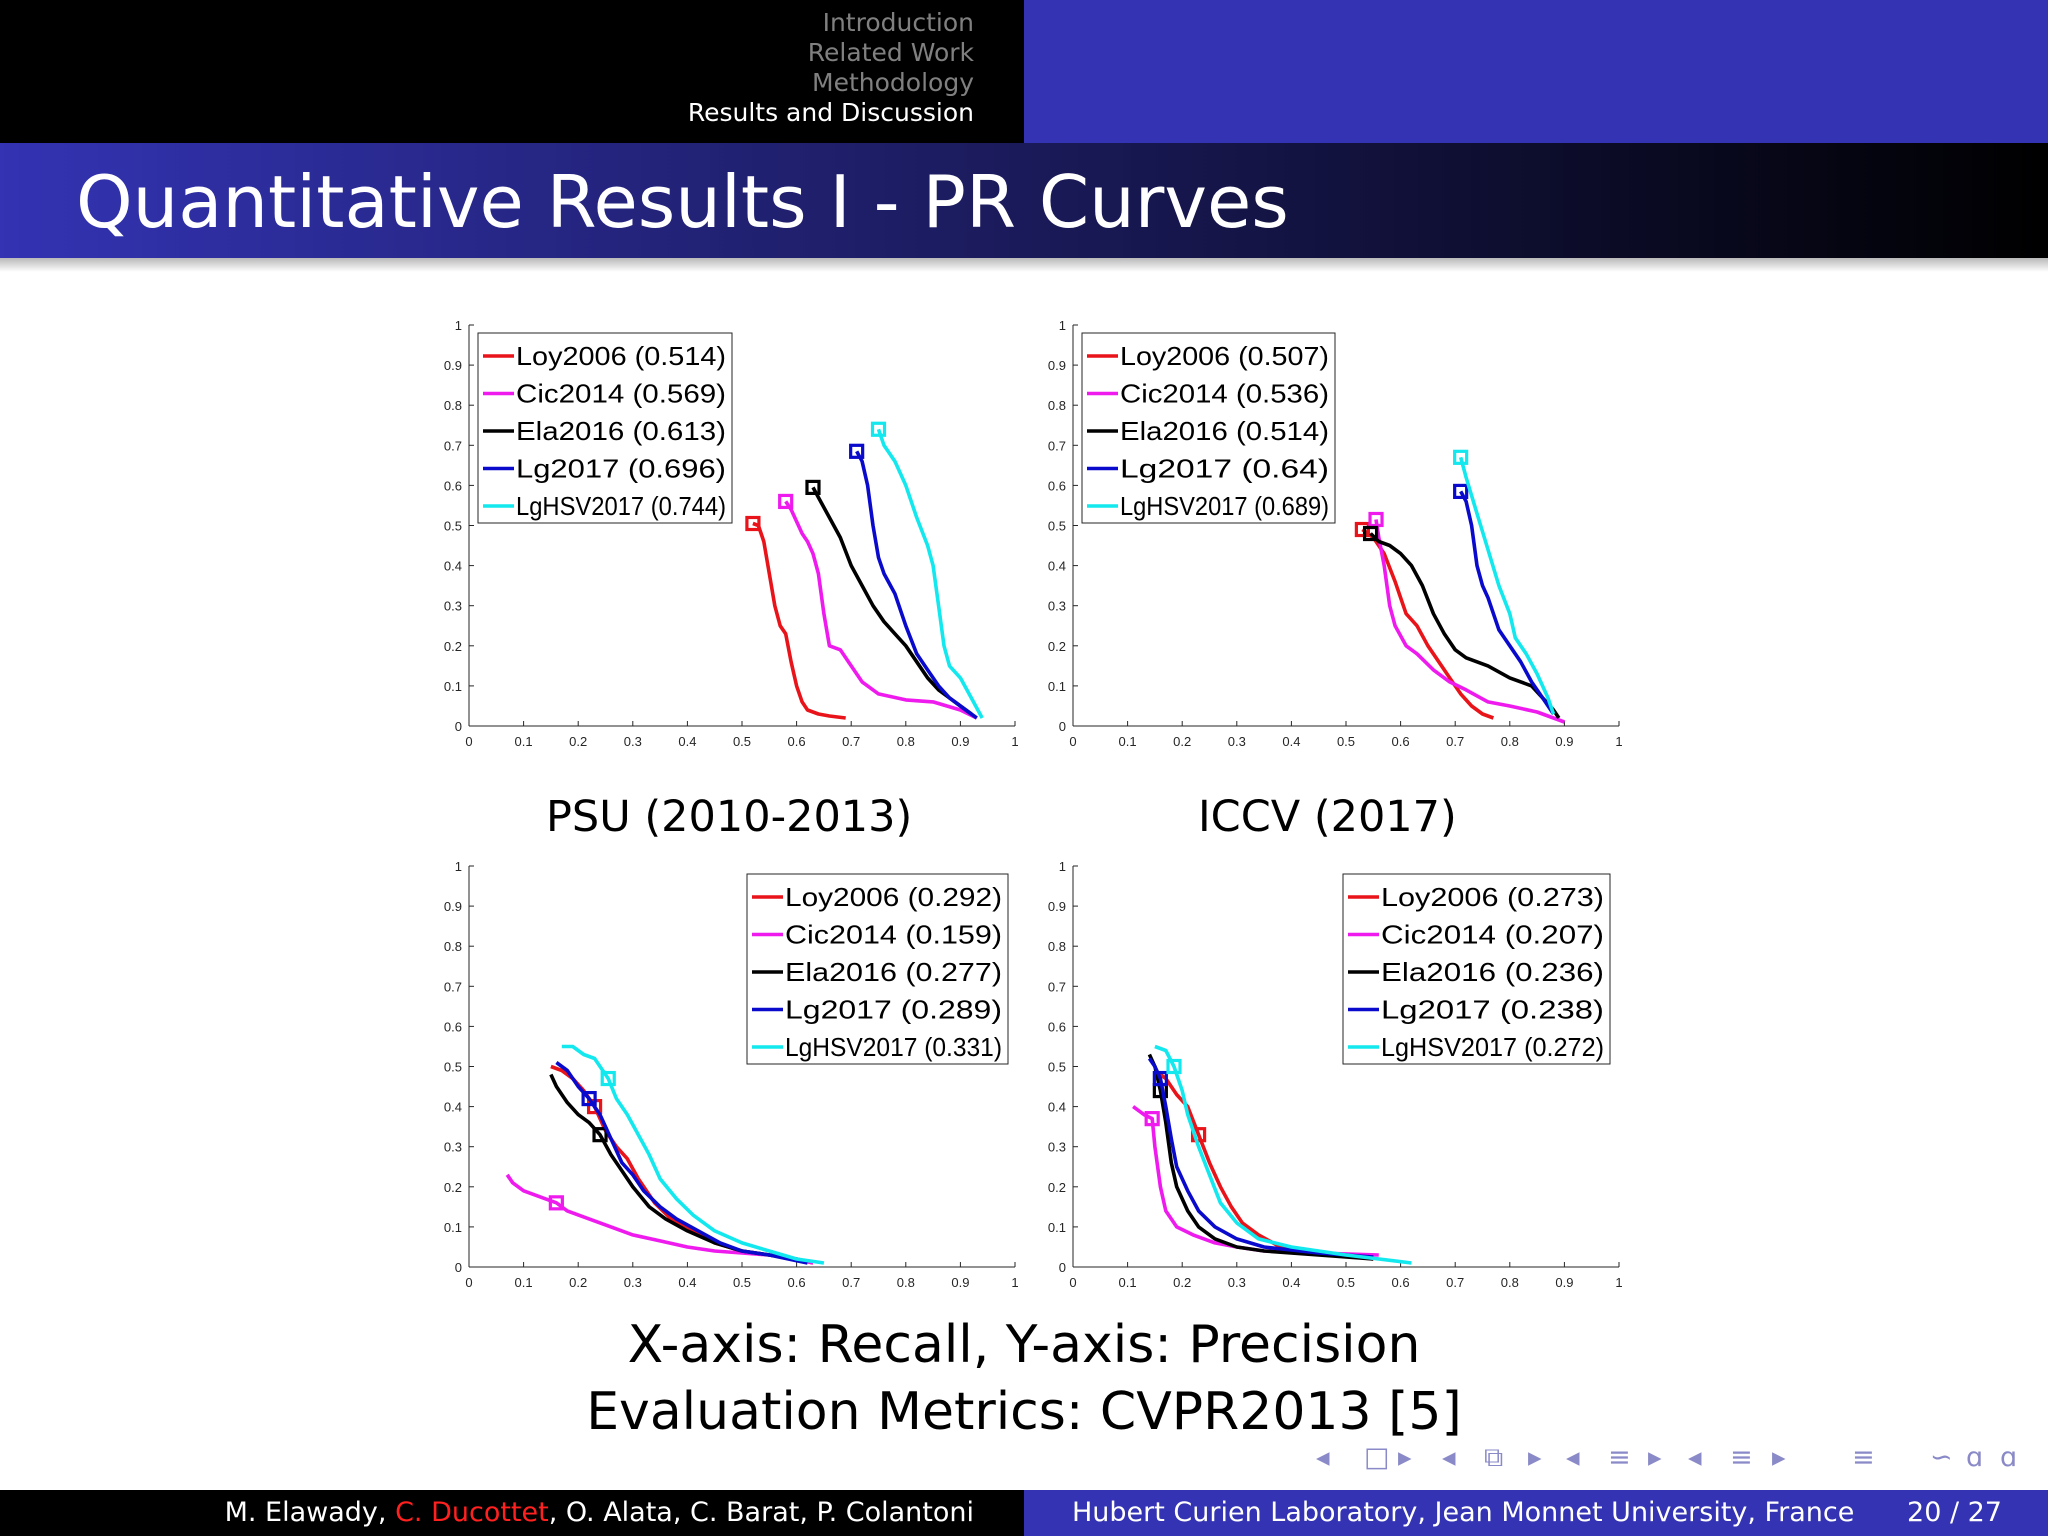 The height and width of the screenshot is (1536, 2048). Describe the element at coordinates (1323, 1457) in the screenshot. I see `nav-symbol-0: ◂` at that location.